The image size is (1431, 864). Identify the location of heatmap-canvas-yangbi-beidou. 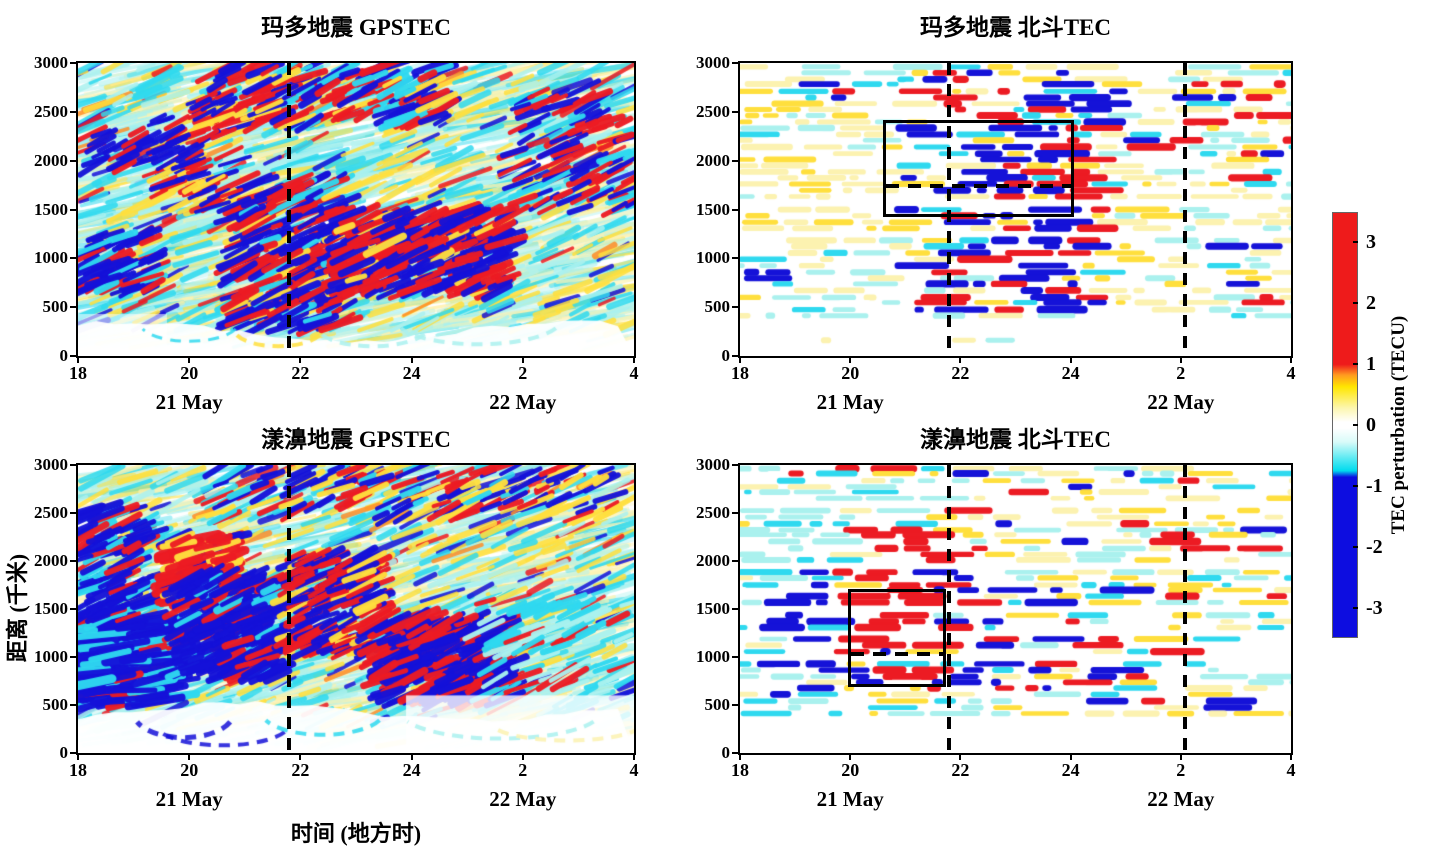
(1015, 609).